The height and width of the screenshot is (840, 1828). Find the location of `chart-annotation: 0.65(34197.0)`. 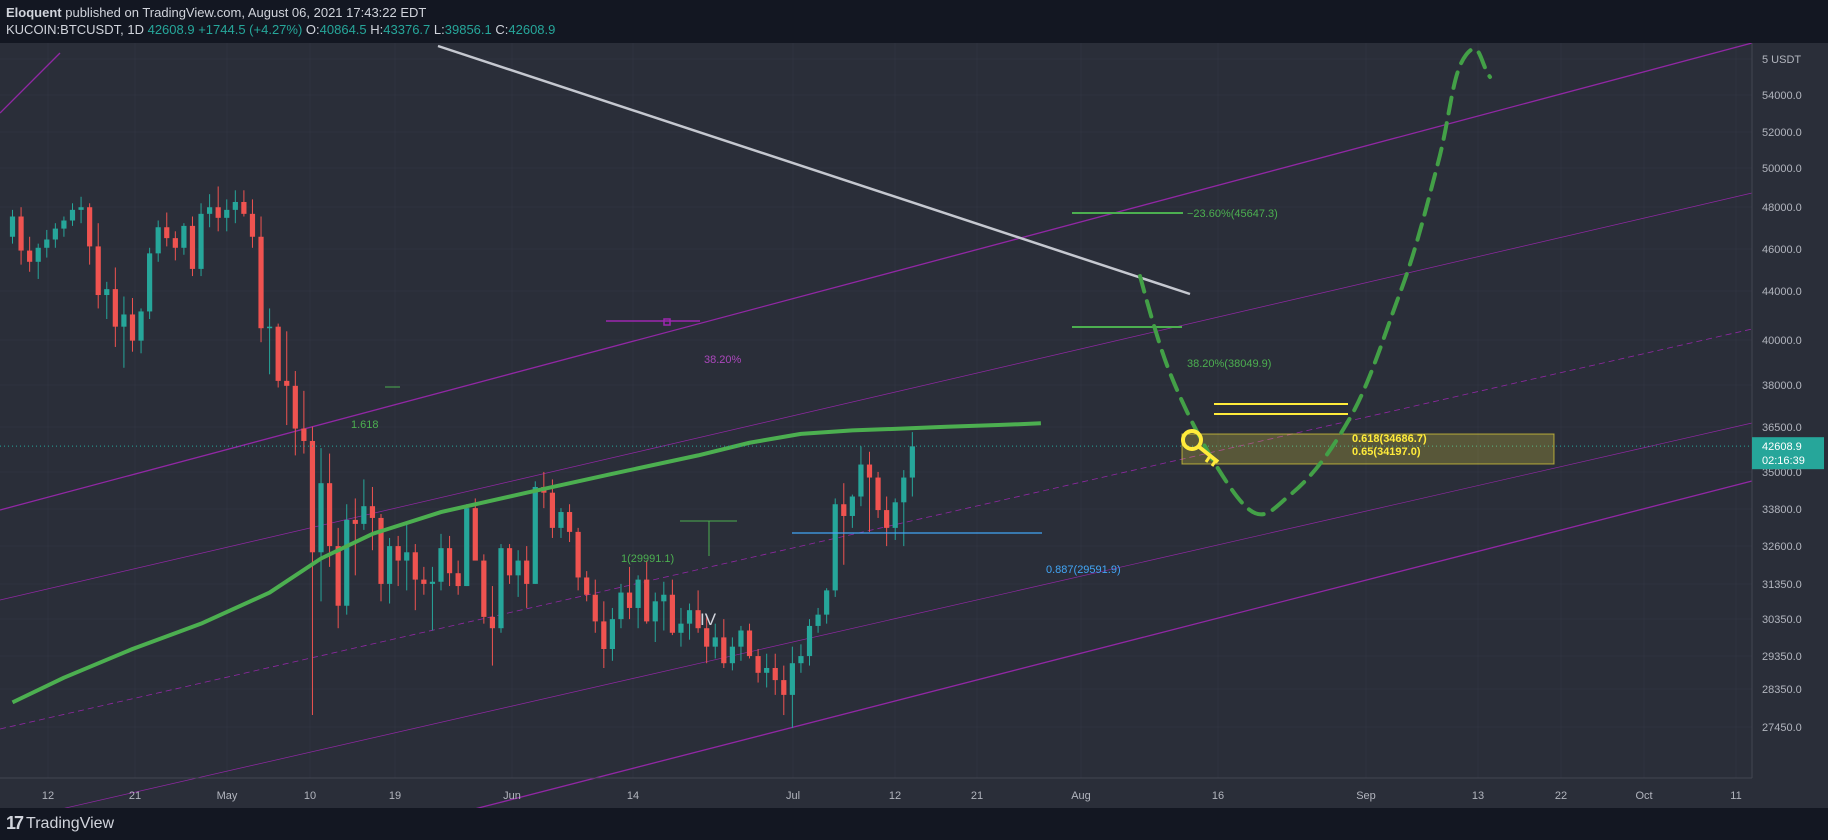

chart-annotation: 0.65(34197.0) is located at coordinates (1386, 452).